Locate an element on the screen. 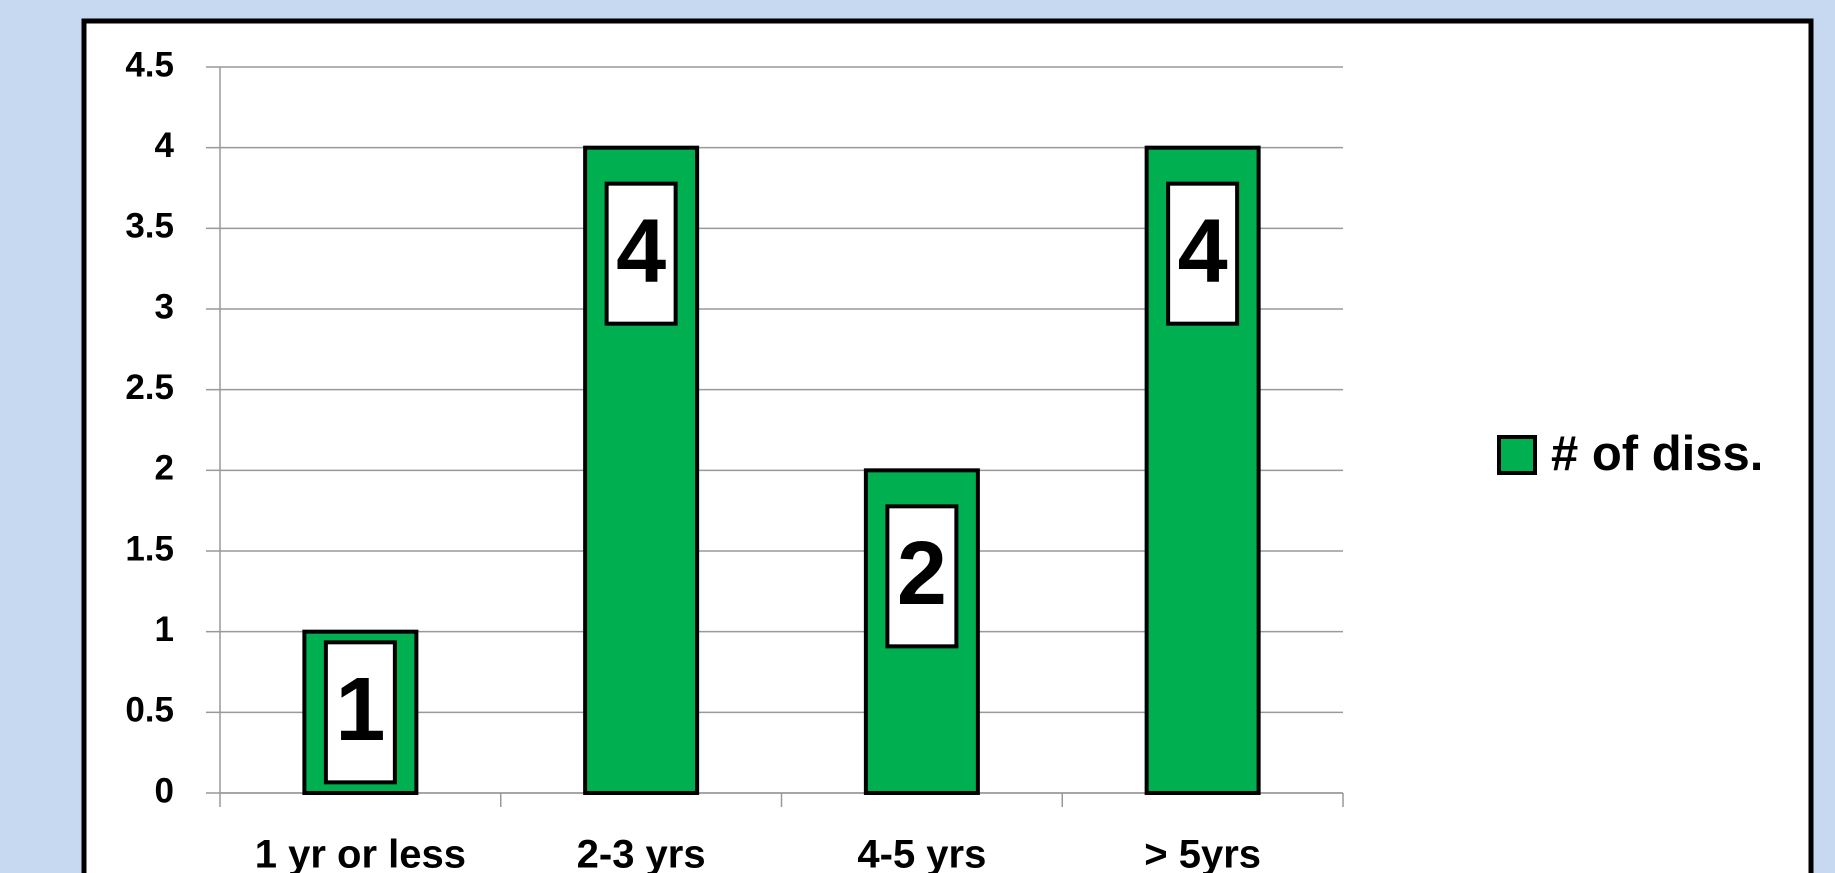  y-tick-label: 1.5 is located at coordinates (149, 548).